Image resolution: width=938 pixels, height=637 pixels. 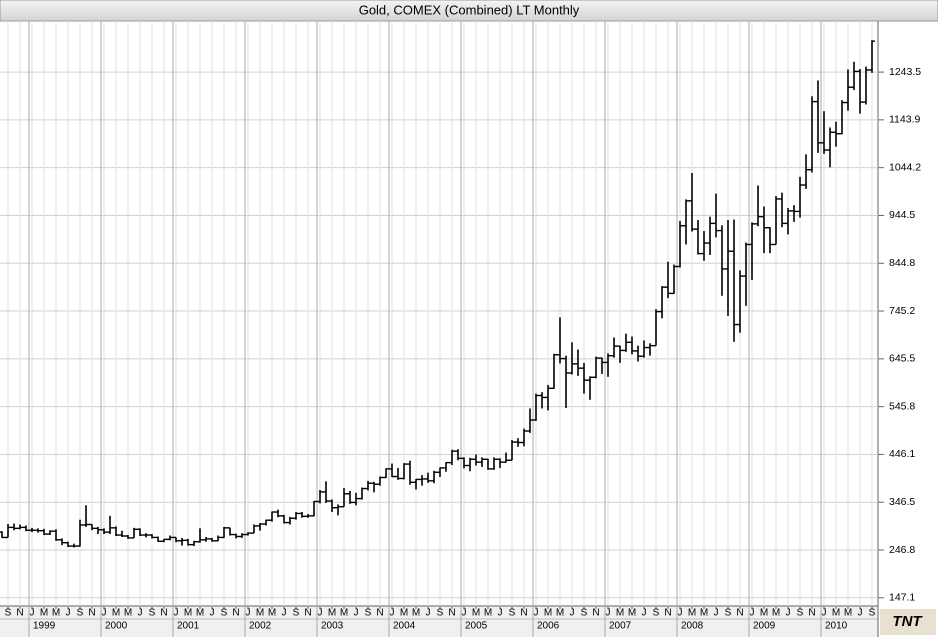 I want to click on chart-title: Gold, COMEX (Combined) LT Monthly, so click(x=469, y=9).